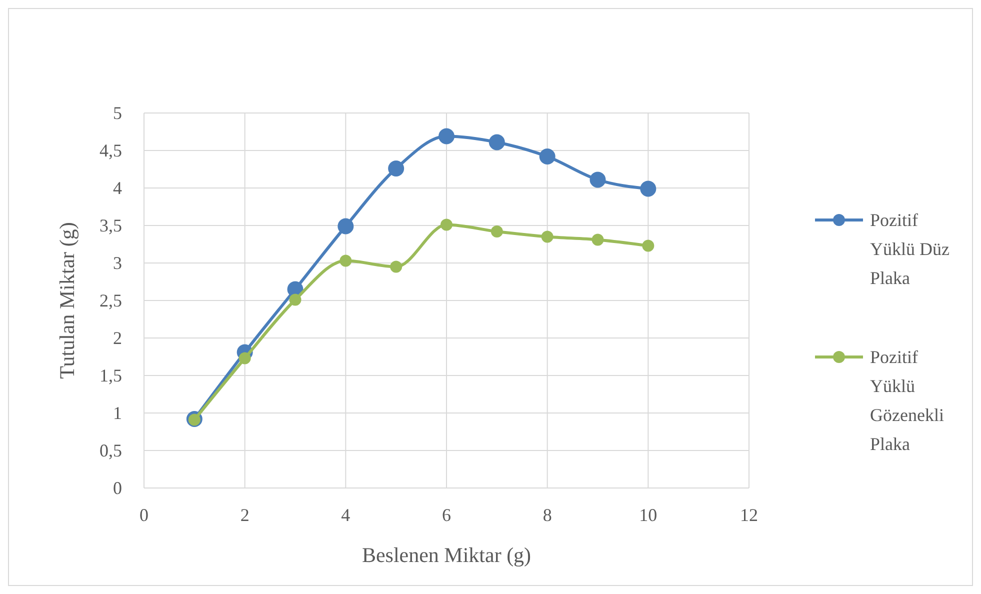 Image resolution: width=981 pixels, height=594 pixels. Describe the element at coordinates (117, 413) in the screenshot. I see `y-tick-label: 1` at that location.